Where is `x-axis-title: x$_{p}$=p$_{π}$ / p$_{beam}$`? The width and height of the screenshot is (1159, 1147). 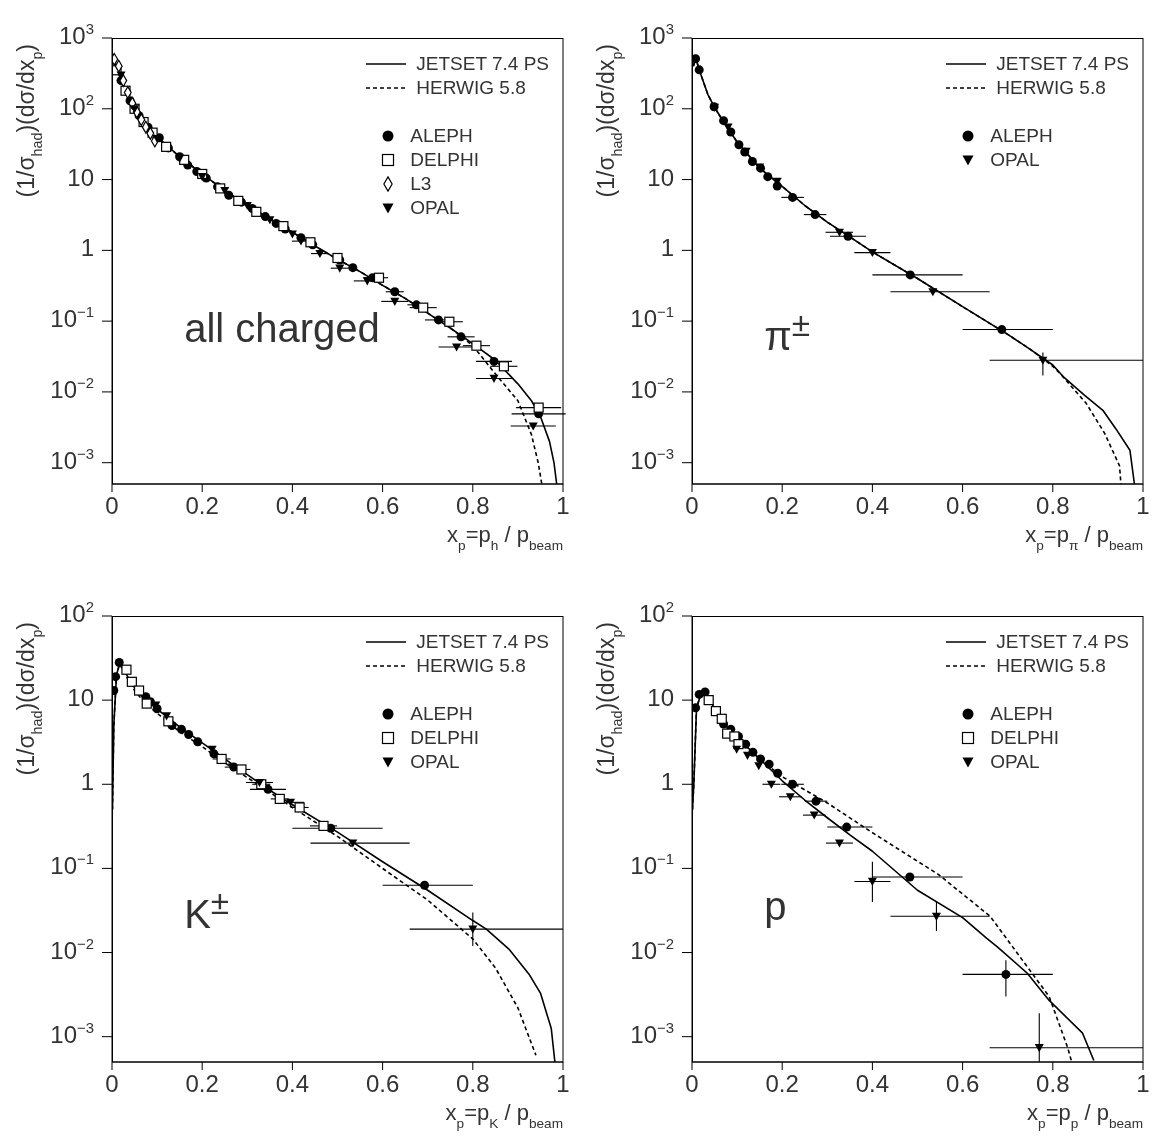
x-axis-title: x$_{p}$=p$_{π}$ / p$_{beam}$ is located at coordinates (1084, 537).